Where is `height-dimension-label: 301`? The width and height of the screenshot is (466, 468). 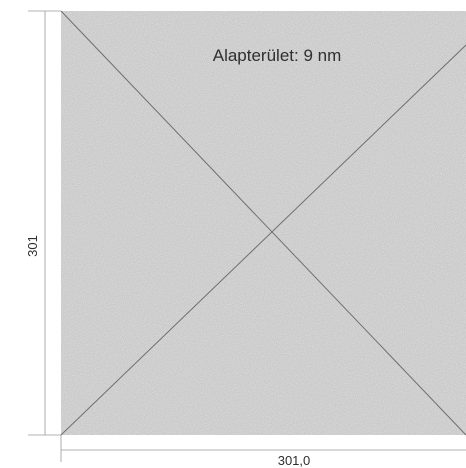 height-dimension-label: 301 is located at coordinates (32, 246).